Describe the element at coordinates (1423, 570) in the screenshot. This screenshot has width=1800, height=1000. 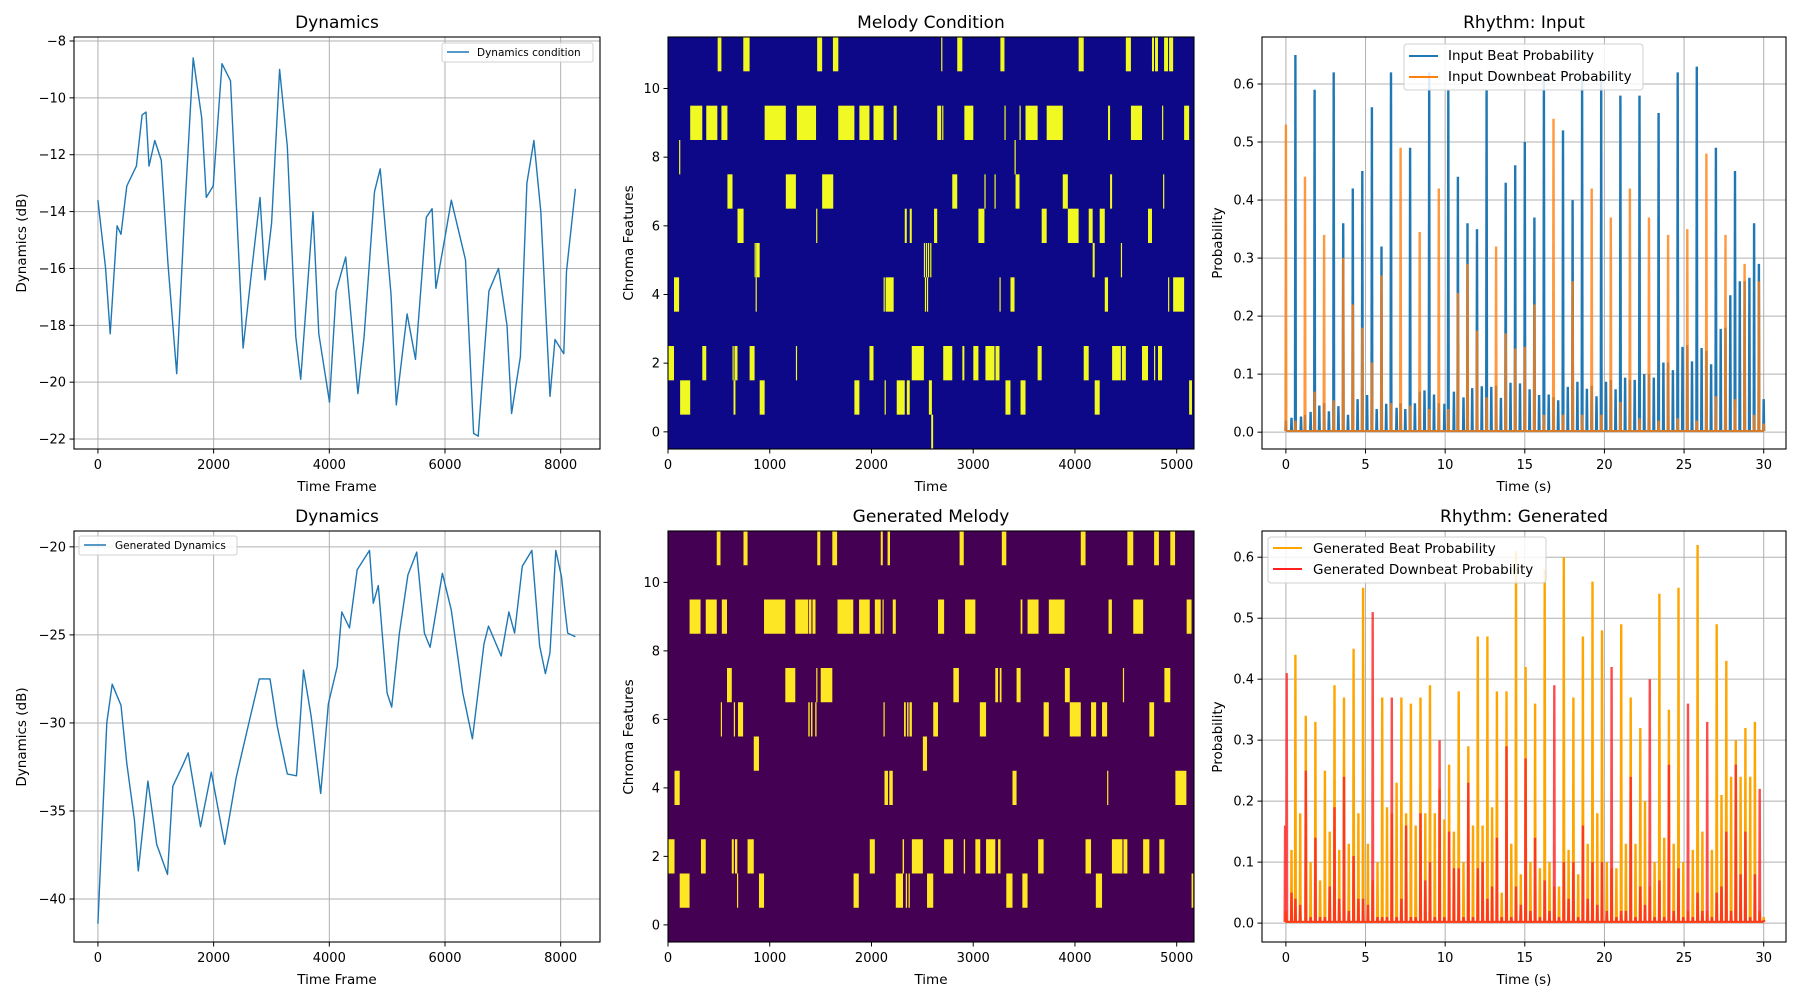
I see `legend-label: Generated Downbeat Probability` at that location.